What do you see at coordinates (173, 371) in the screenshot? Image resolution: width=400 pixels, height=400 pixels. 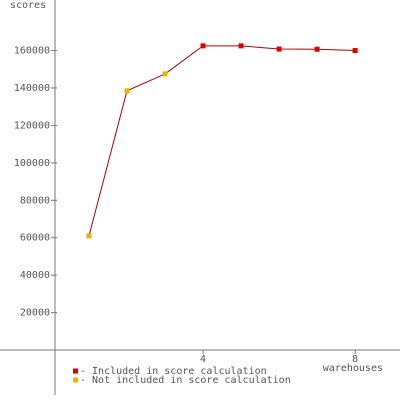 I see `legend-label: - Included in score calculation` at bounding box center [173, 371].